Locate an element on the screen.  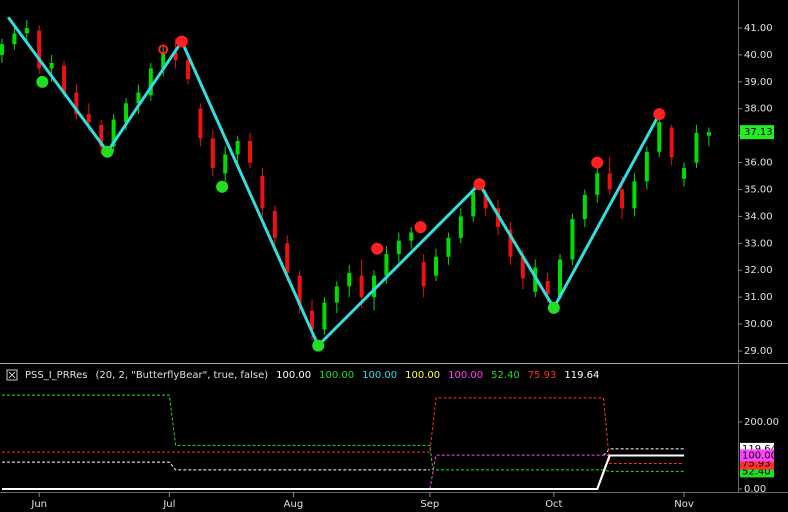
x-tick-label: Jun is located at coordinates (38, 504).